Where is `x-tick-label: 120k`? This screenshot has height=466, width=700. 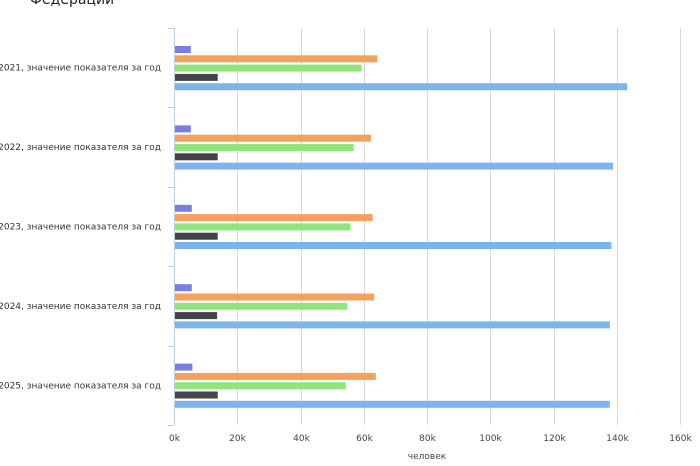
x-tick-label: 120k is located at coordinates (554, 439).